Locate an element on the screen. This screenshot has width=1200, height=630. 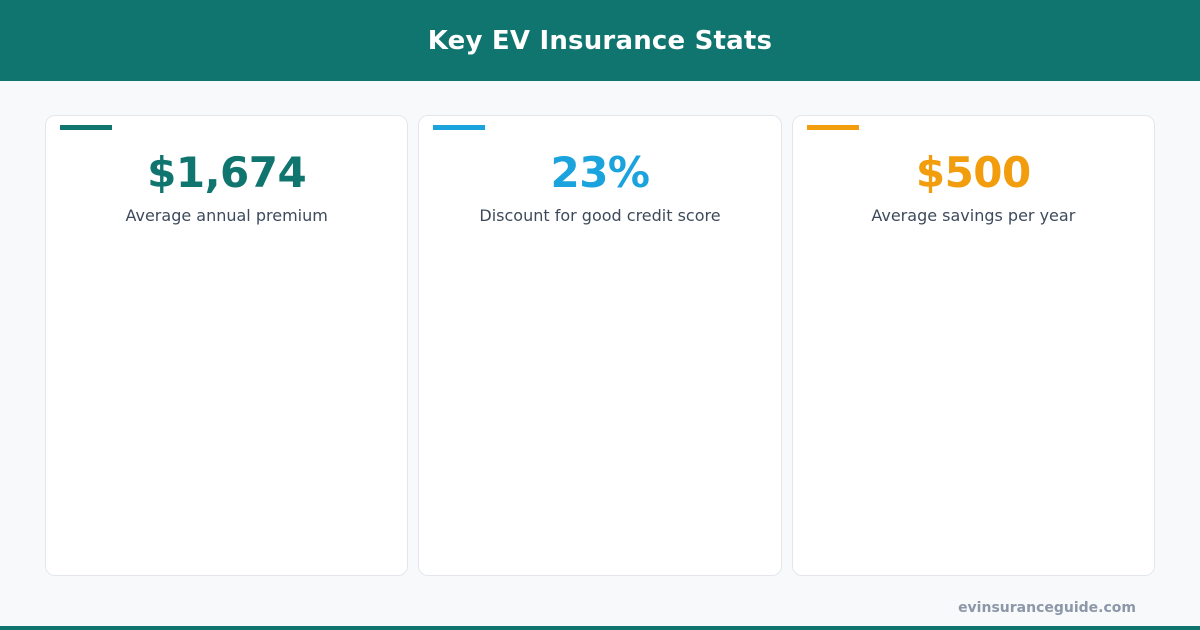
stat-value: $1,674 is located at coordinates (227, 172).